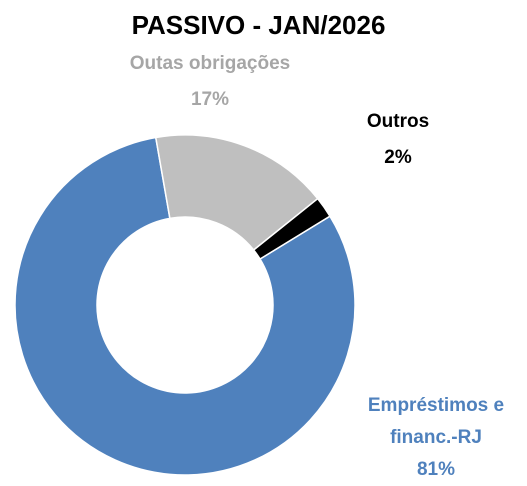 The width and height of the screenshot is (527, 486). I want to click on chart-title: PASSIVO - JAN/2026, so click(258, 25).